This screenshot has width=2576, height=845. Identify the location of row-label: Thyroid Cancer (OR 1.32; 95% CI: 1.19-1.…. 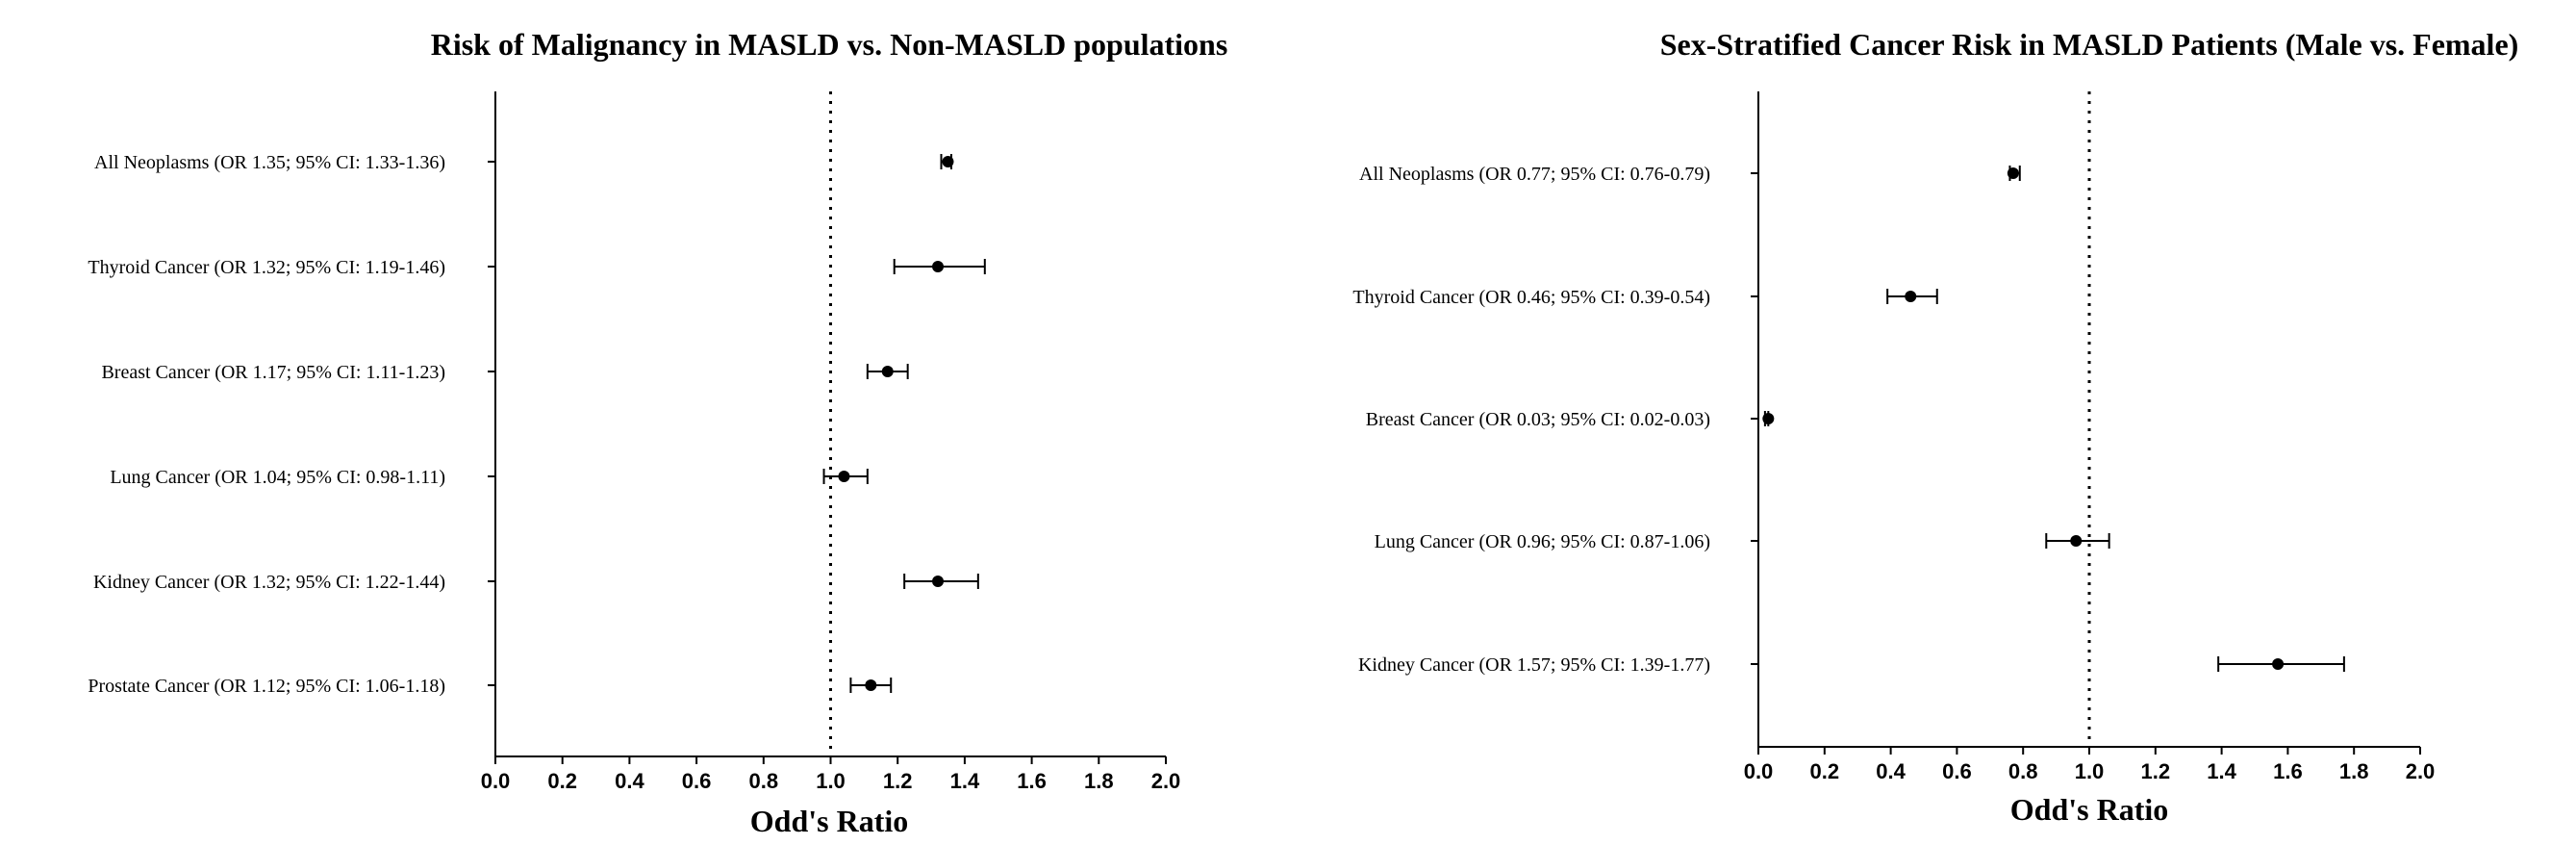
(266, 268).